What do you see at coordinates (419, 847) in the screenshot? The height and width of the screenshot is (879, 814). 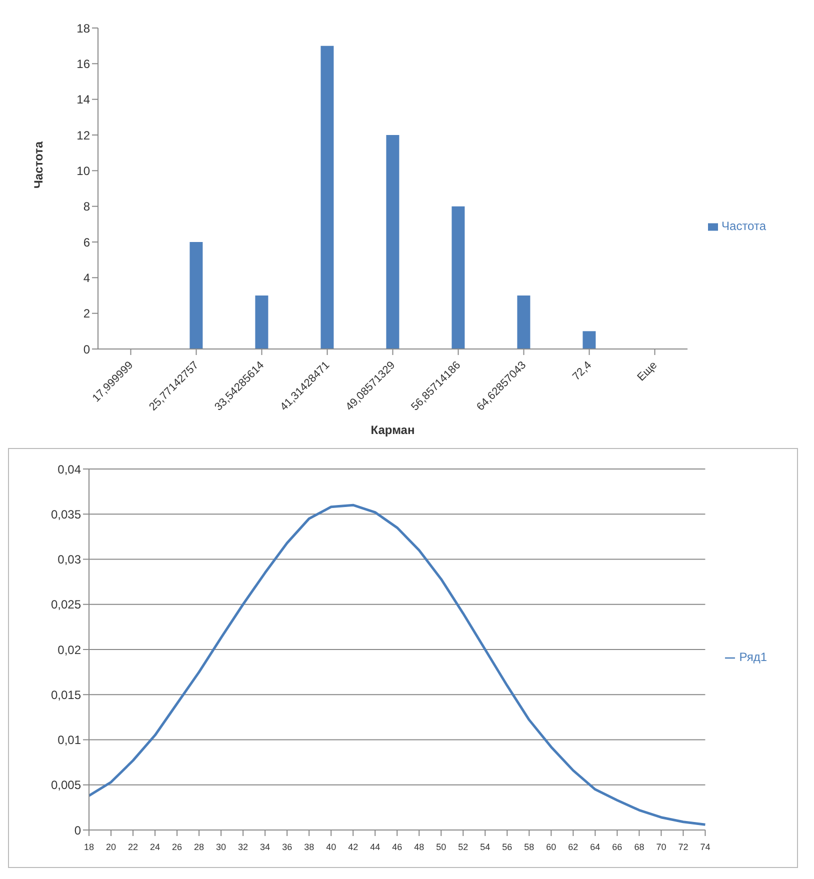 I see `x-tick-label: 48` at bounding box center [419, 847].